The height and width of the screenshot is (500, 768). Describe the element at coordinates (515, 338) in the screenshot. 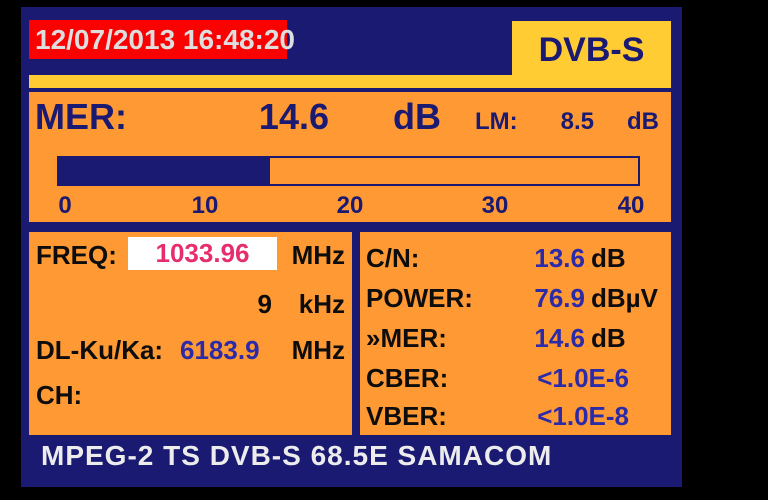

I see `measurement-row: »MER: 14.6 dB` at that location.